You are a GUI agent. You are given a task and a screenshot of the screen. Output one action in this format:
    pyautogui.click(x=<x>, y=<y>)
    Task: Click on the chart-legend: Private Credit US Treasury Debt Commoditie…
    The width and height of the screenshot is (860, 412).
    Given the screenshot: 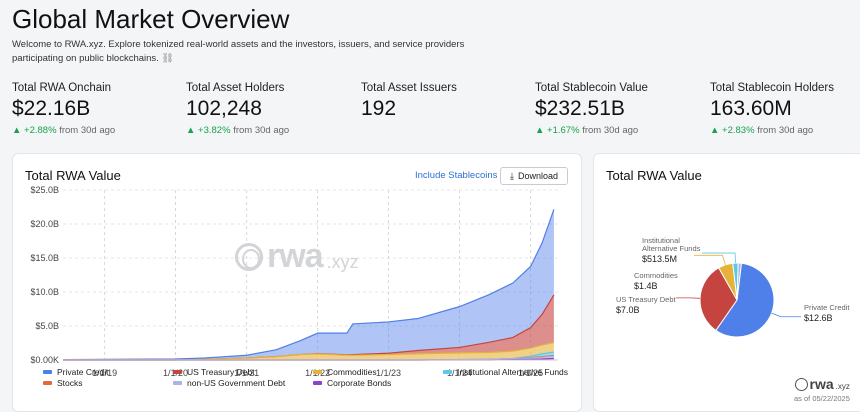 What is the action you would take?
    pyautogui.click(x=313, y=382)
    